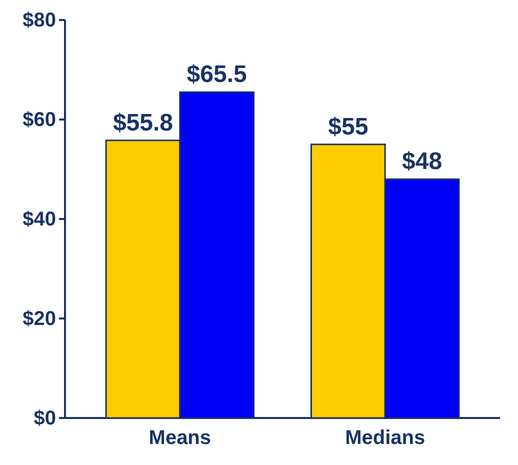 The width and height of the screenshot is (518, 465). What do you see at coordinates (180, 438) in the screenshot?
I see `x-tick-label: Means` at bounding box center [180, 438].